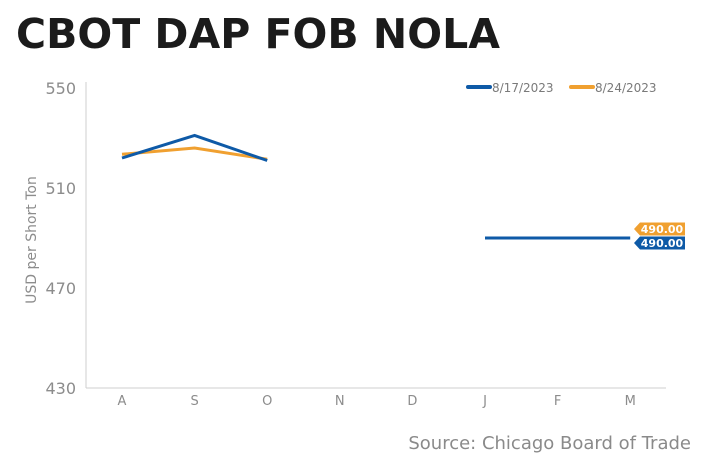 The width and height of the screenshot is (707, 468). What do you see at coordinates (484, 401) in the screenshot?
I see `x-tick-label: J` at bounding box center [484, 401].